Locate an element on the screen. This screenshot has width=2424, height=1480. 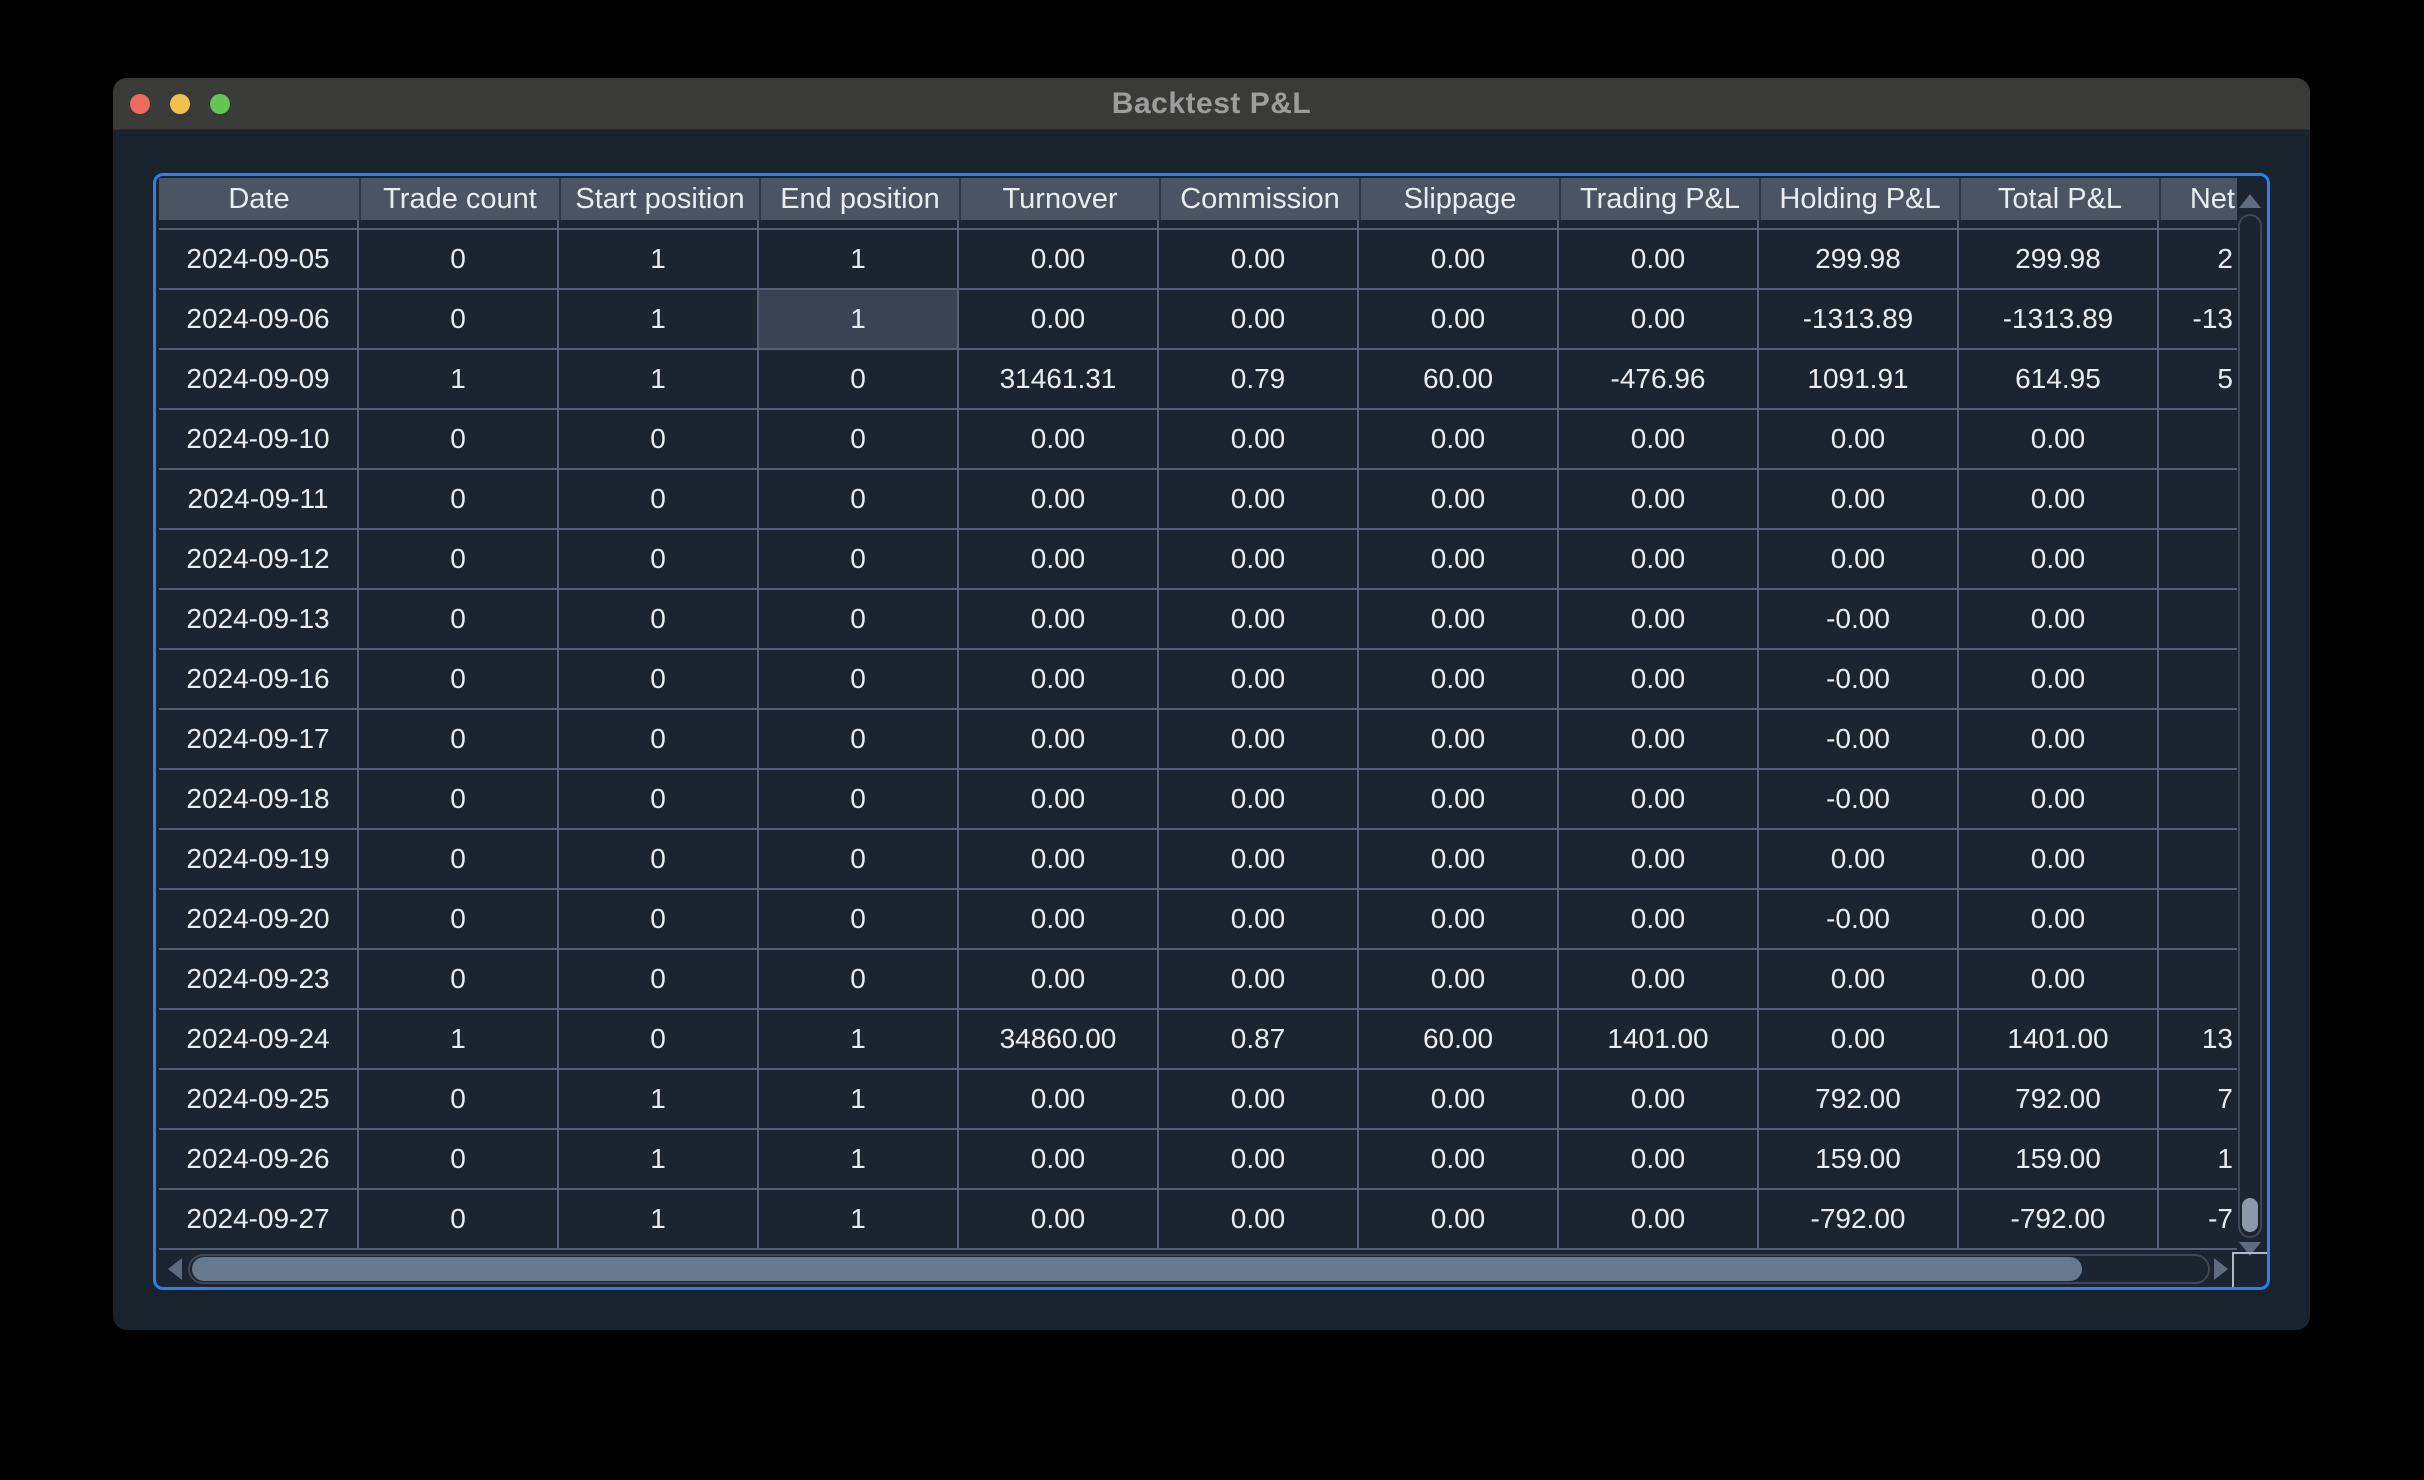
date-cell: 2024-09-17 is located at coordinates (259, 740).